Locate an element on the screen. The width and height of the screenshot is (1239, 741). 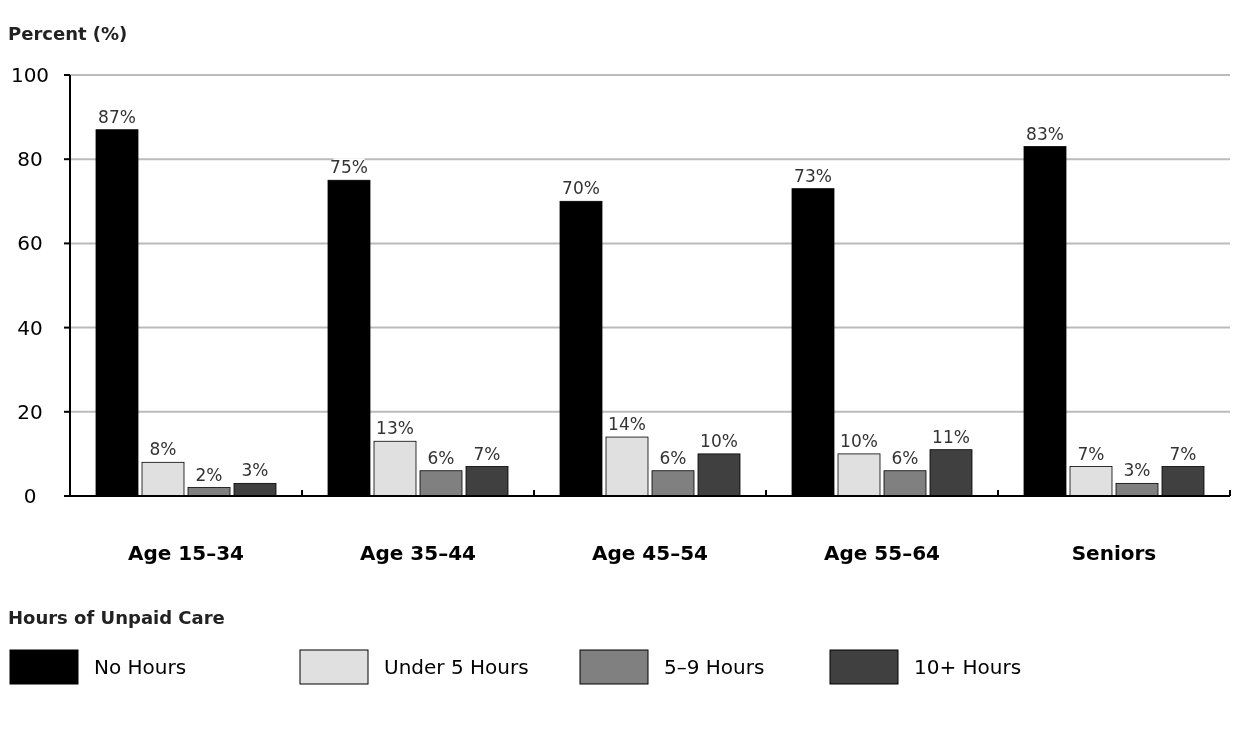
x-tick-label: Age 35–44 is located at coordinates (418, 553).